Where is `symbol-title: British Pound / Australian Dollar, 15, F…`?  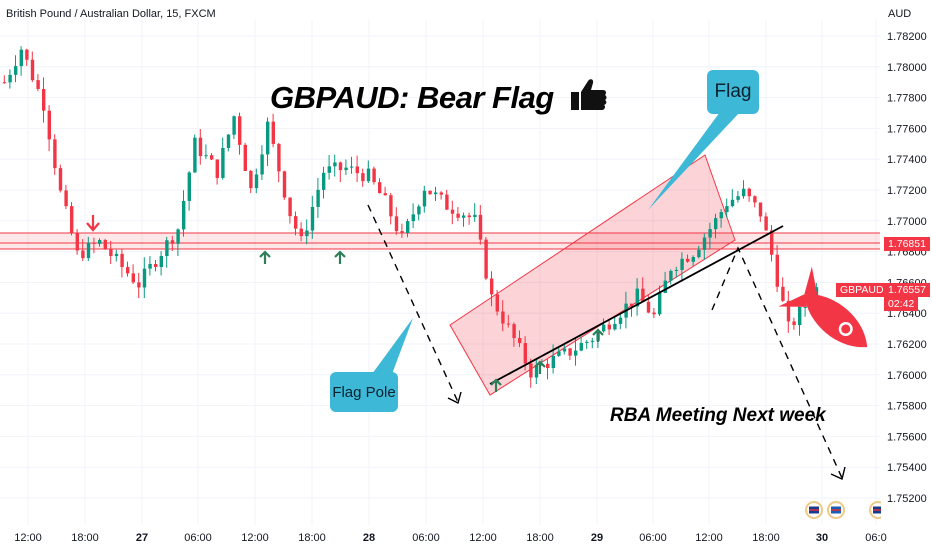
symbol-title: British Pound / Australian Dollar, 15, F… is located at coordinates (111, 14).